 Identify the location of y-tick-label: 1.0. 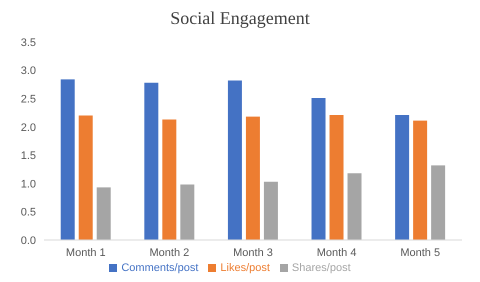
(28, 184).